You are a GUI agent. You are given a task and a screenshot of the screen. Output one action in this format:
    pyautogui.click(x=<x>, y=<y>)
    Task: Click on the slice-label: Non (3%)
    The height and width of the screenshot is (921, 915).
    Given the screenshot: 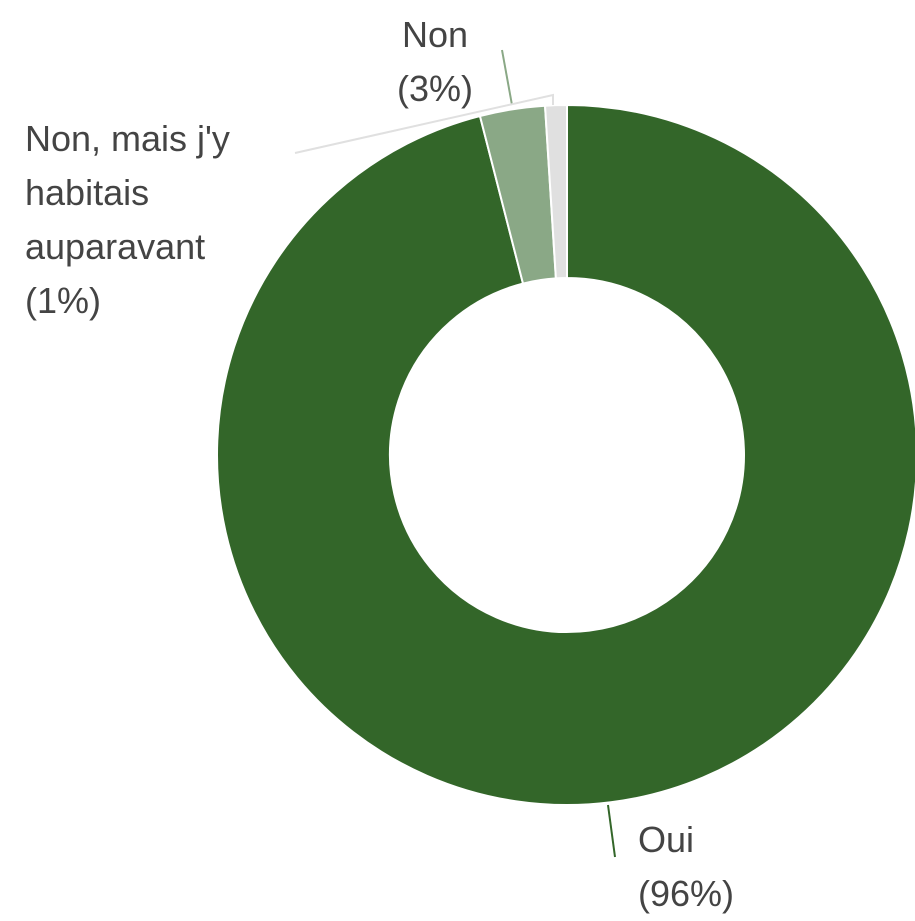 What is the action you would take?
    pyautogui.click(x=435, y=62)
    